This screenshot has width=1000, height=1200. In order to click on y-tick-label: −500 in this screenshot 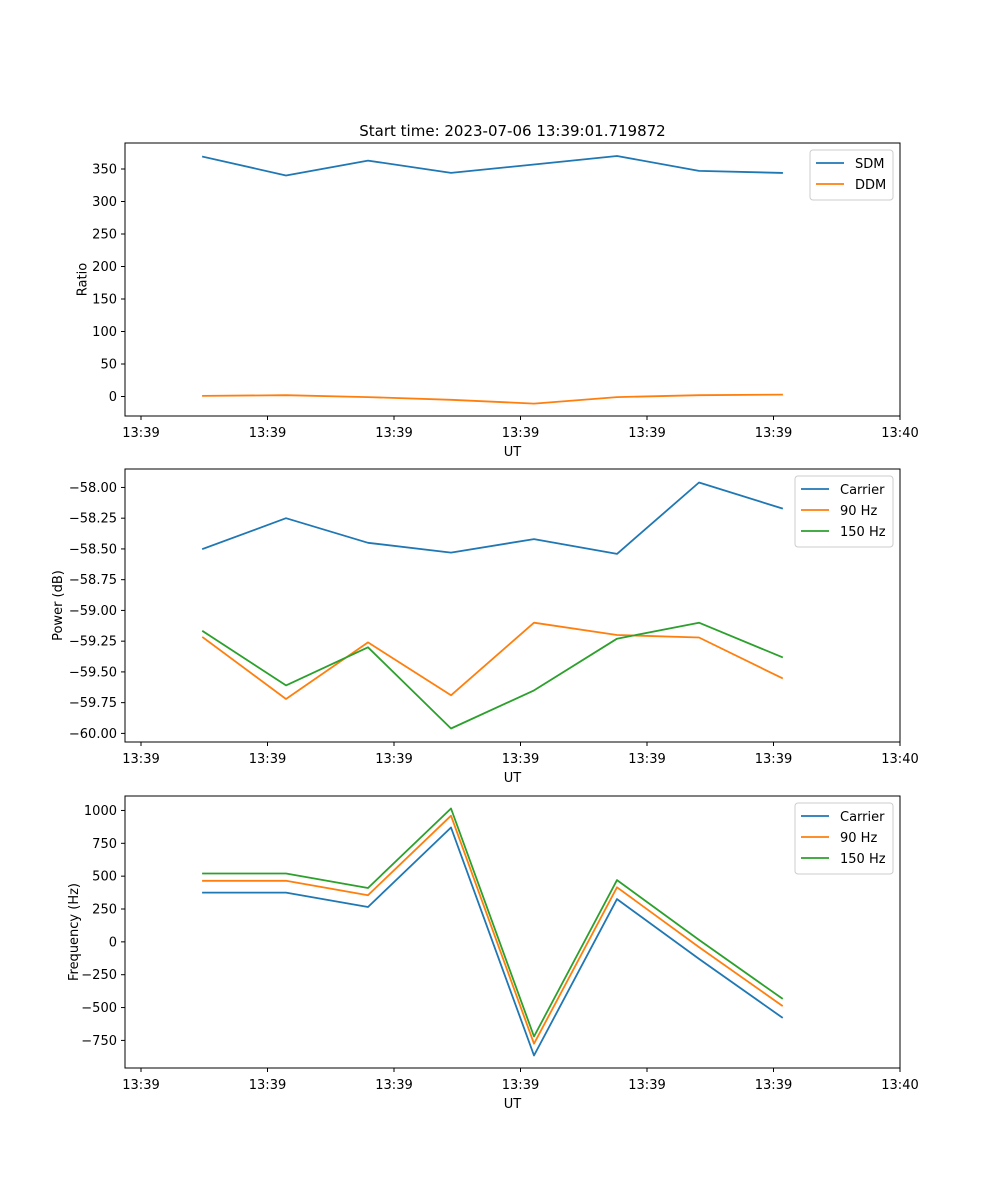, I will do `click(99, 1008)`.